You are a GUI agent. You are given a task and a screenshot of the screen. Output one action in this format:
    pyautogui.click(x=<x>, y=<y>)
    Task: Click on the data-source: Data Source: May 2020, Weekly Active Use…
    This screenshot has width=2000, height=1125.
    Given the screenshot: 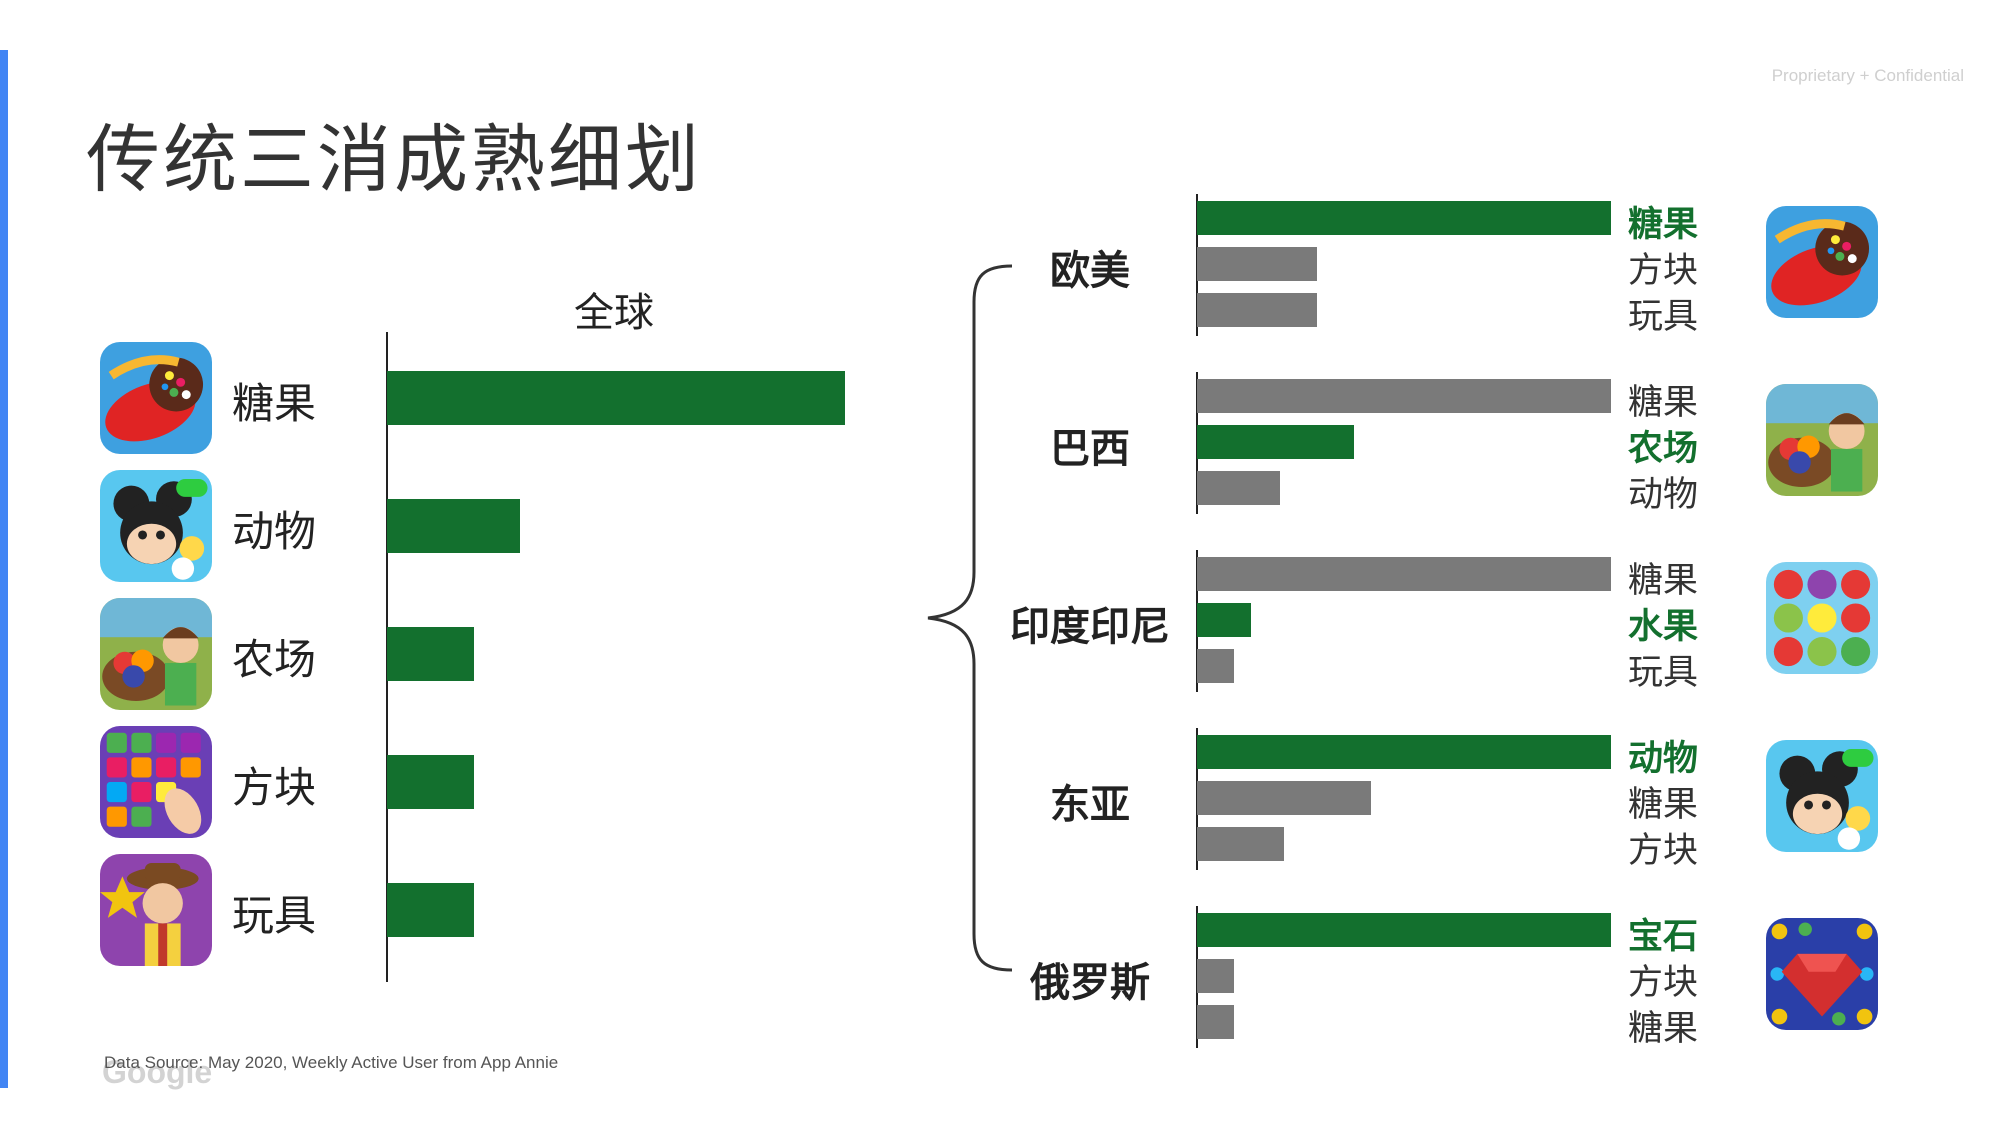 What is the action you would take?
    pyautogui.click(x=331, y=1062)
    